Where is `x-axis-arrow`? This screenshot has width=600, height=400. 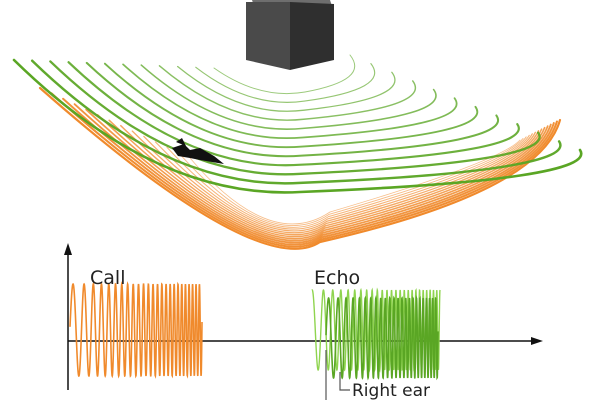 x-axis-arrow is located at coordinates (537, 341).